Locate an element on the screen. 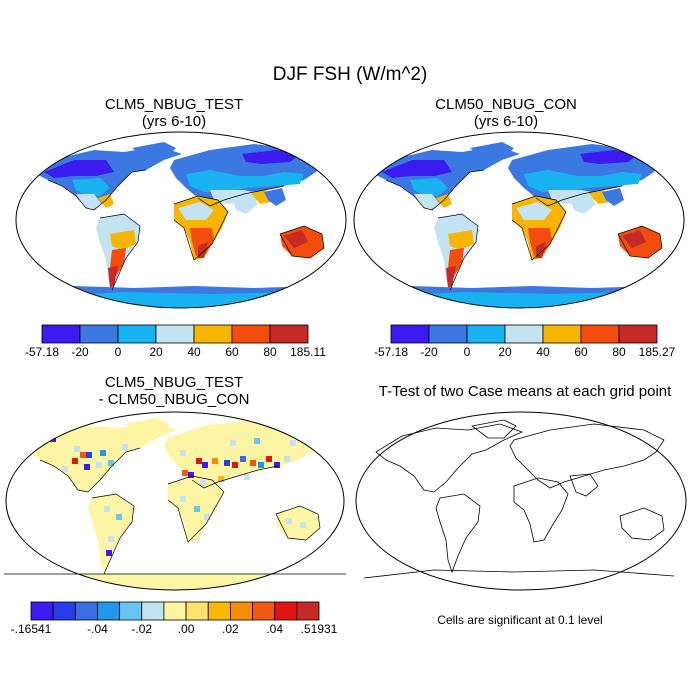 This screenshot has width=700, height=700. panel-test-title: CLM5_NBUG_TEST (yrs 6-10) is located at coordinates (174, 113).